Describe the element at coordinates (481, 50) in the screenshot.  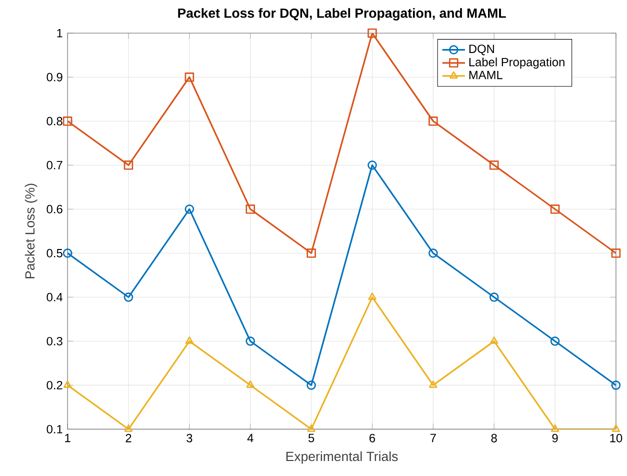
I see `legend-label: DQN` at that location.